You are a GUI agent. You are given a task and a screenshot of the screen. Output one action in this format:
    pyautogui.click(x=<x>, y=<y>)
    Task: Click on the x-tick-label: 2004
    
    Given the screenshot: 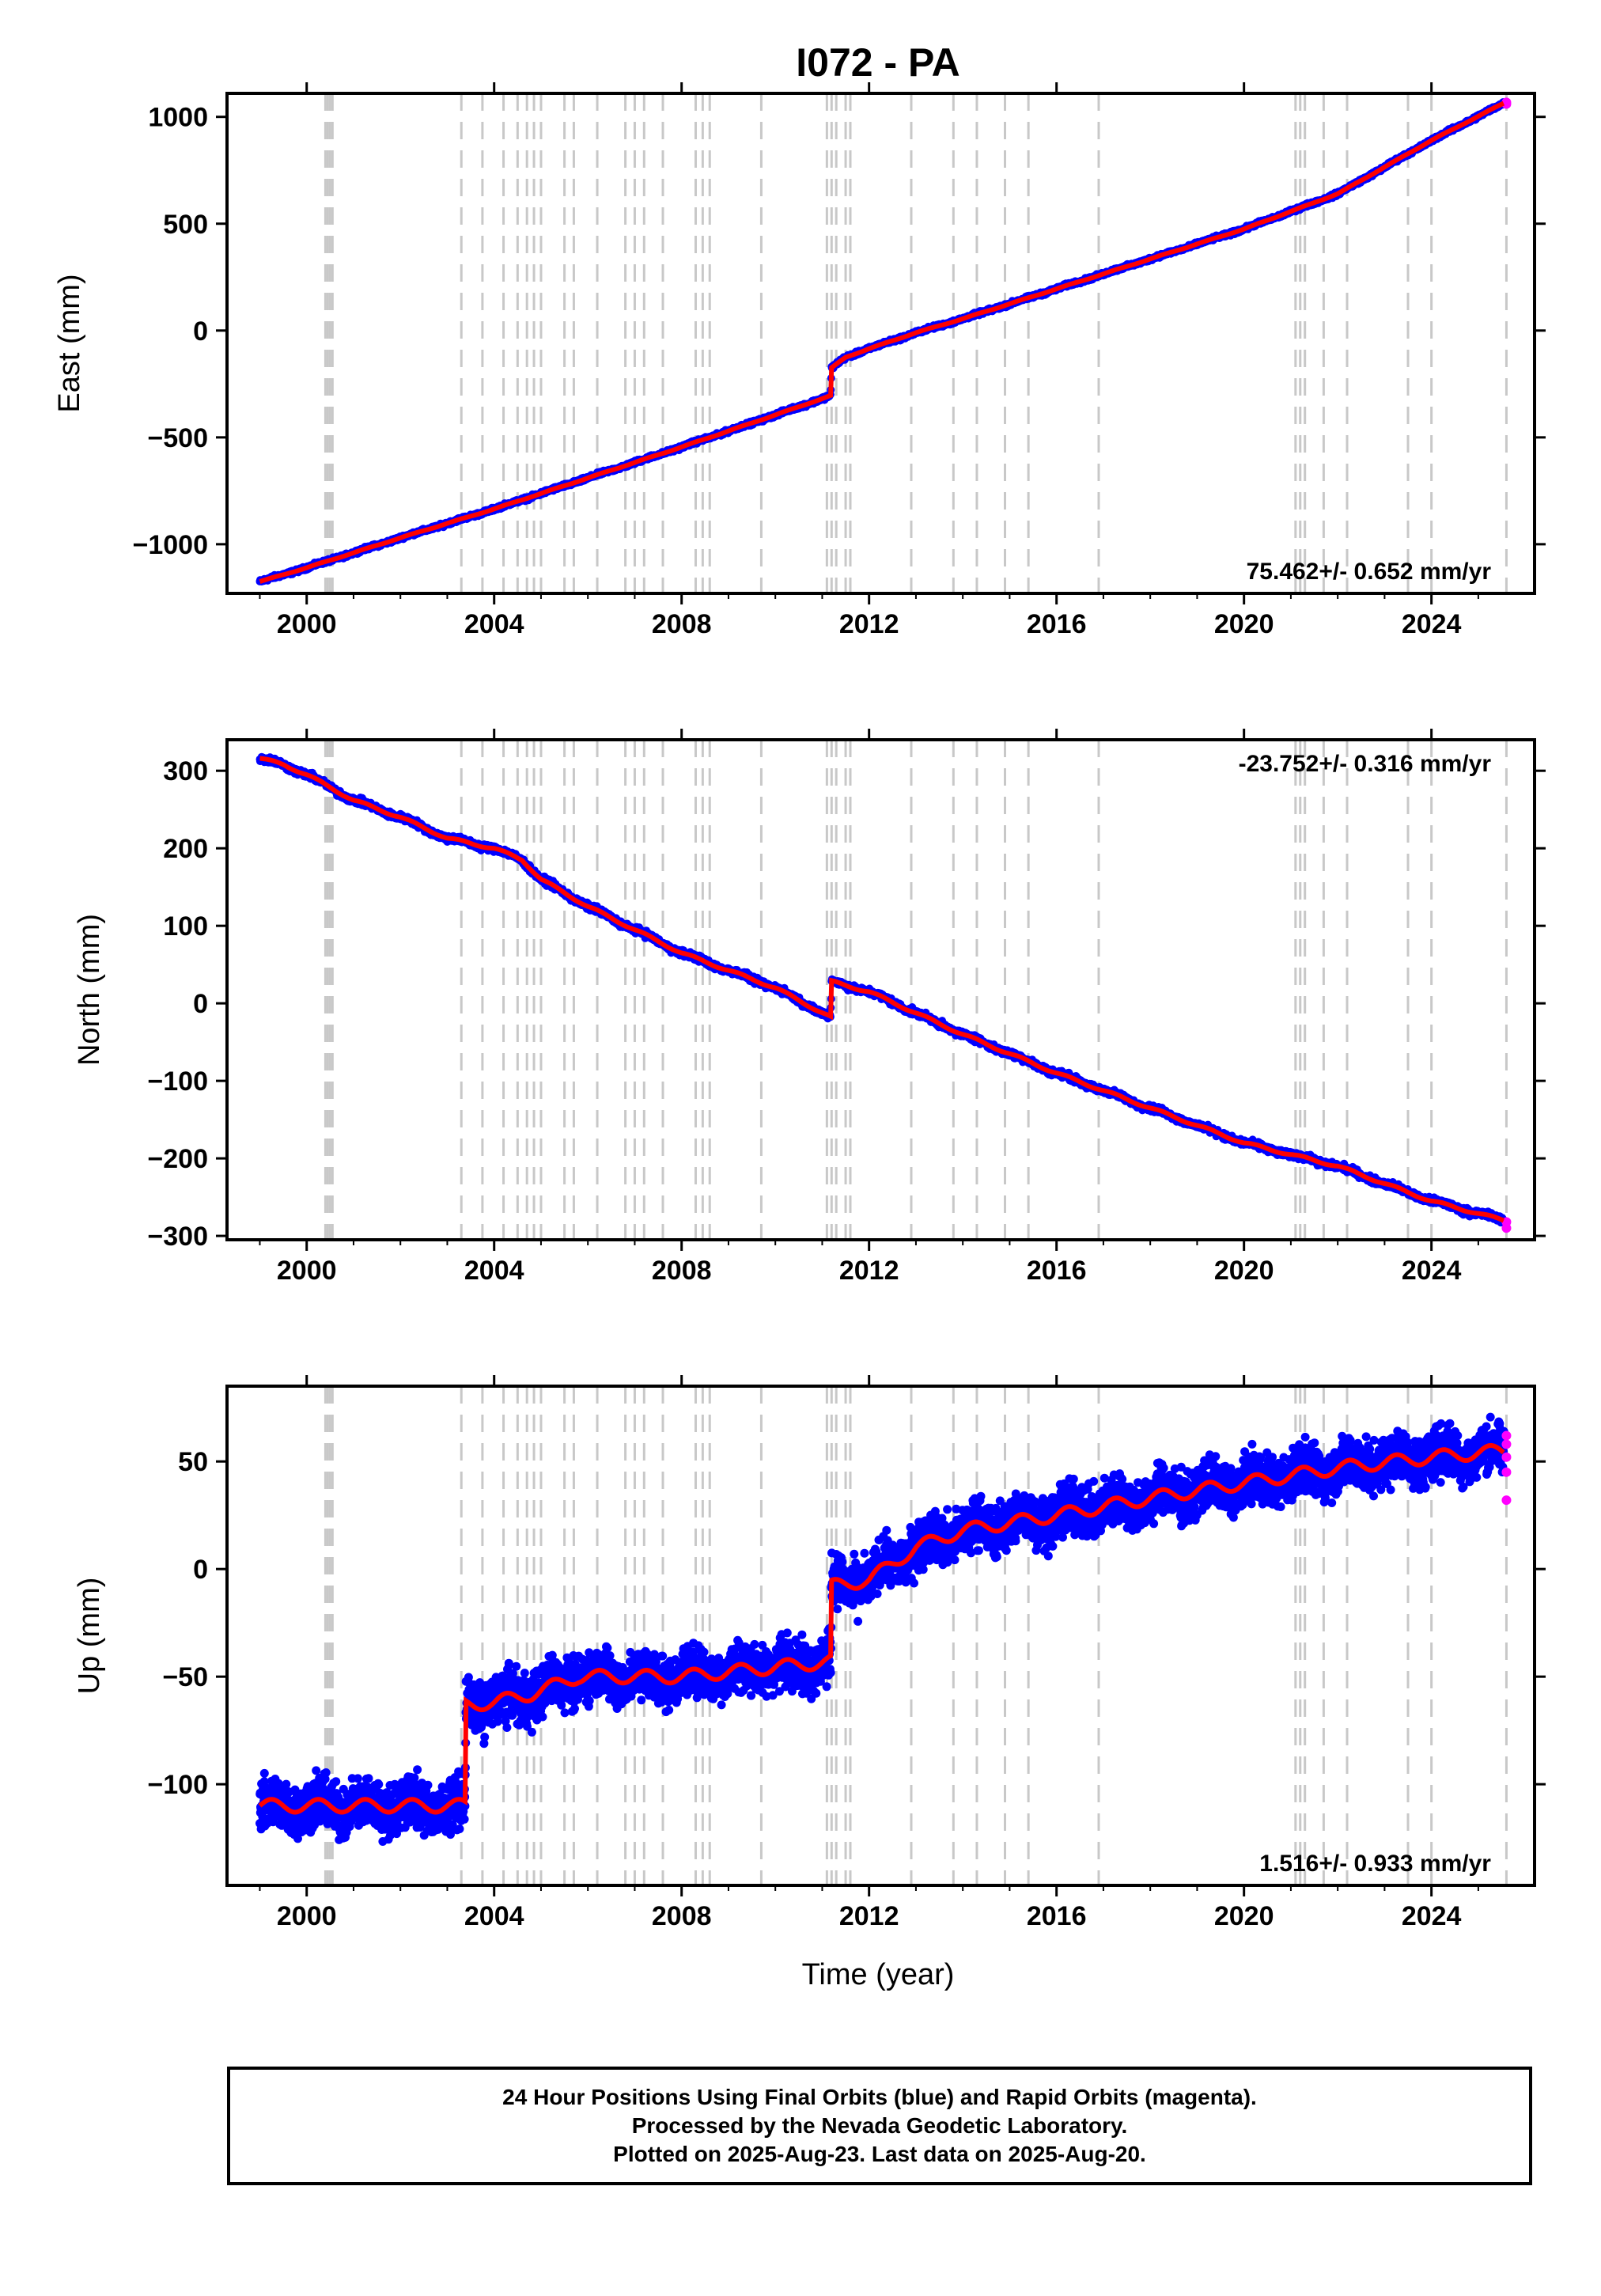 What is the action you would take?
    pyautogui.click(x=494, y=624)
    